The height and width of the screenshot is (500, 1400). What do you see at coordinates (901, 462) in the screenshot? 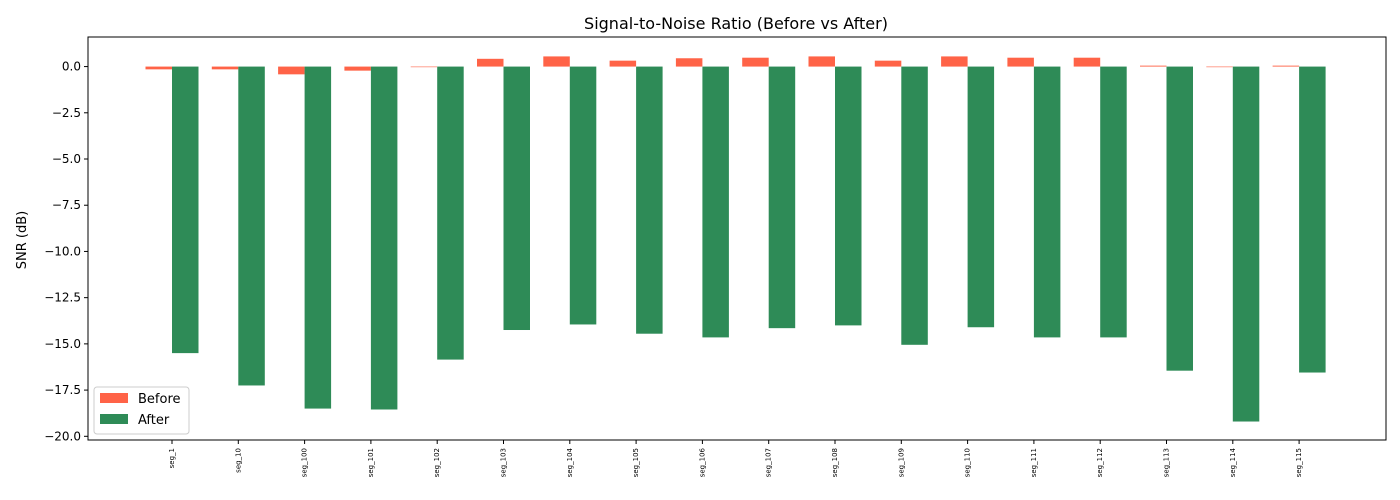
I see `x-tick-label: seg_109` at bounding box center [901, 462].